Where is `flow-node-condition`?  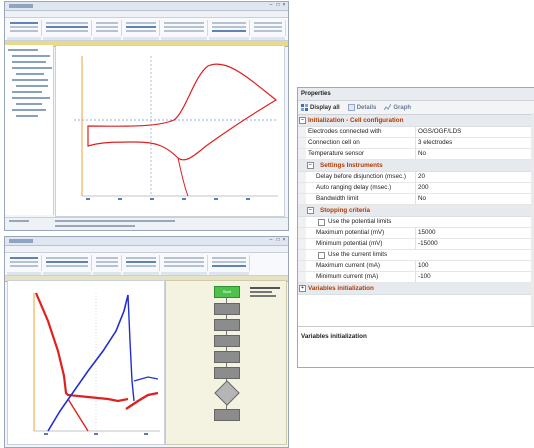
flow-node-condition is located at coordinates (227, 393).